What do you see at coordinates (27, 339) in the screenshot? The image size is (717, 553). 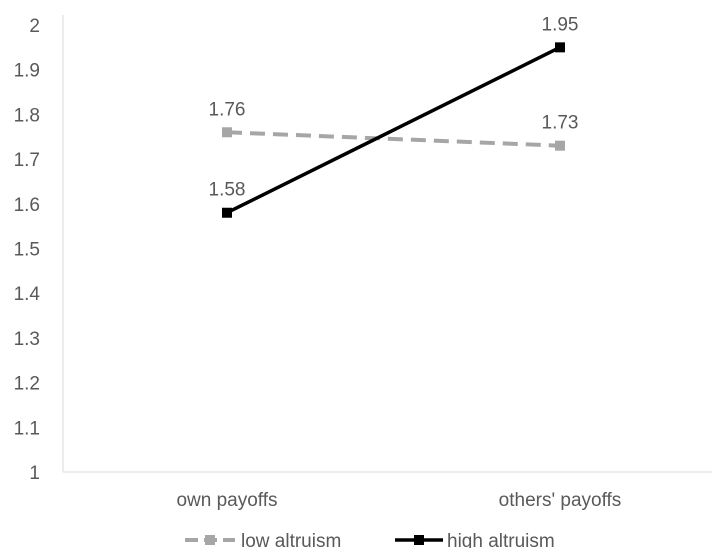 I see `y-tick-label: 1.3` at bounding box center [27, 339].